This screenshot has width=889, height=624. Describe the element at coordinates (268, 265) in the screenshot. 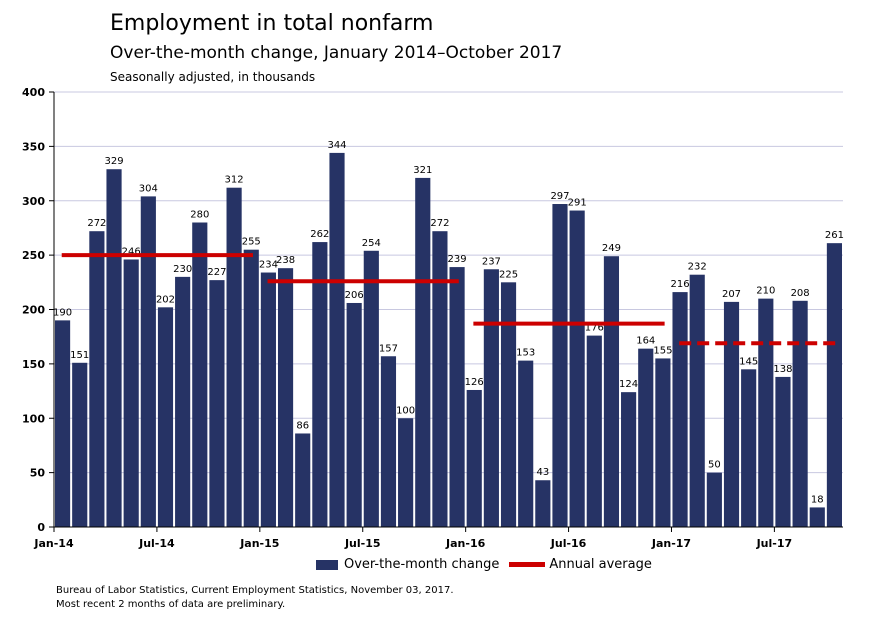

I see `bar-value-label: 234` at that location.